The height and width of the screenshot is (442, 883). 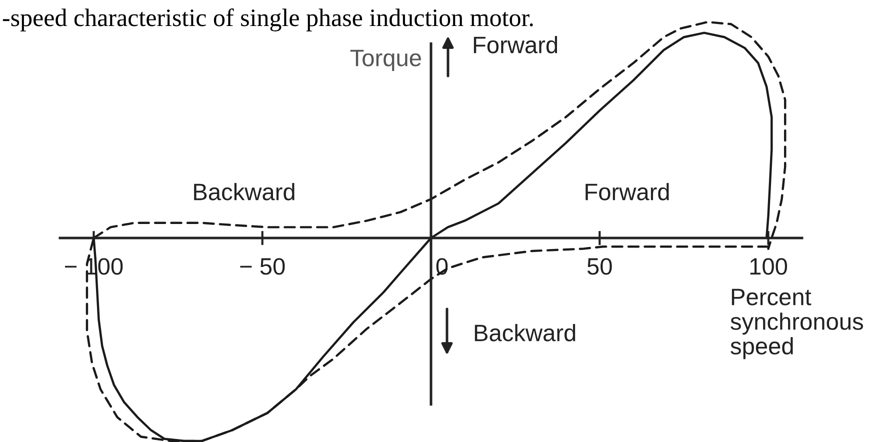 What do you see at coordinates (262, 266) in the screenshot?
I see `x-tick-label: − 50` at bounding box center [262, 266].